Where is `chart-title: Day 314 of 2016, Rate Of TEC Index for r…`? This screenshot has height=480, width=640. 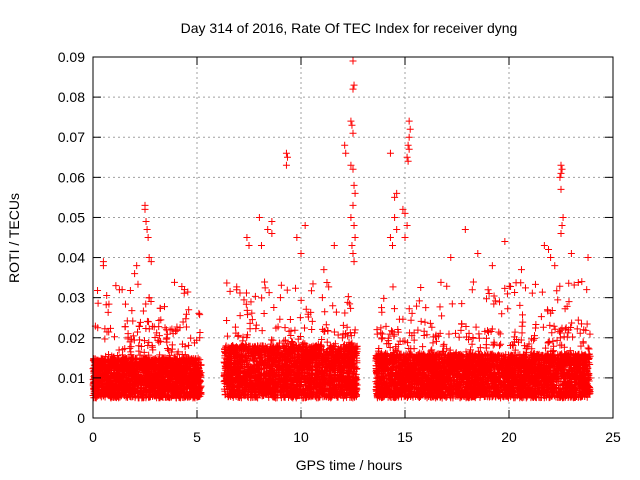
chart-title: Day 314 of 2016, Rate Of TEC Index for r… is located at coordinates (349, 28).